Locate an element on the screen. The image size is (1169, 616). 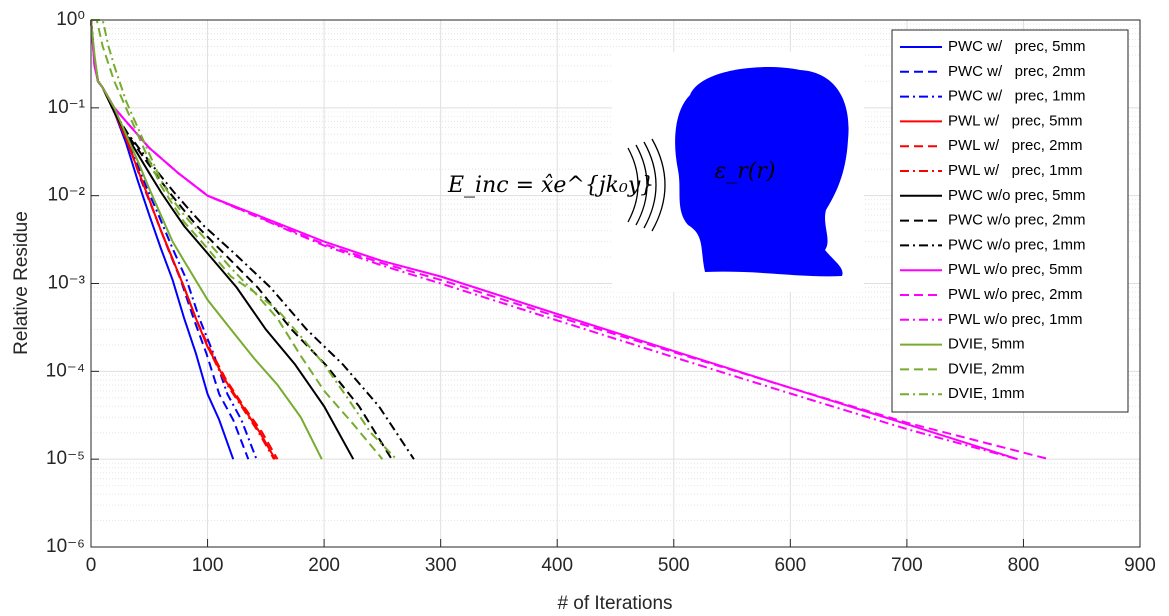
legend-entry: PWL w/o prec, 1mm is located at coordinates (1015, 319).